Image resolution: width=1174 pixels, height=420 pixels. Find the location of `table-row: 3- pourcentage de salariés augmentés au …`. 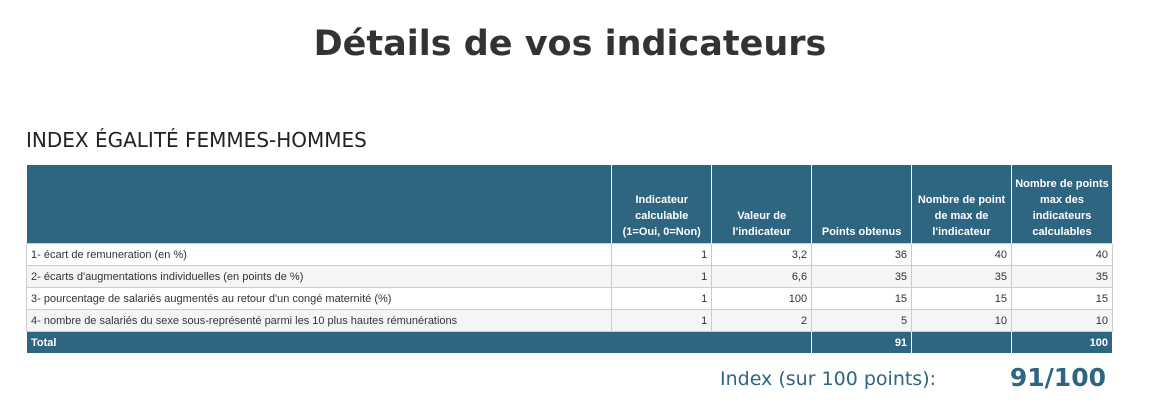

table-row: 3- pourcentage de salariés augmentés au … is located at coordinates (569, 298).